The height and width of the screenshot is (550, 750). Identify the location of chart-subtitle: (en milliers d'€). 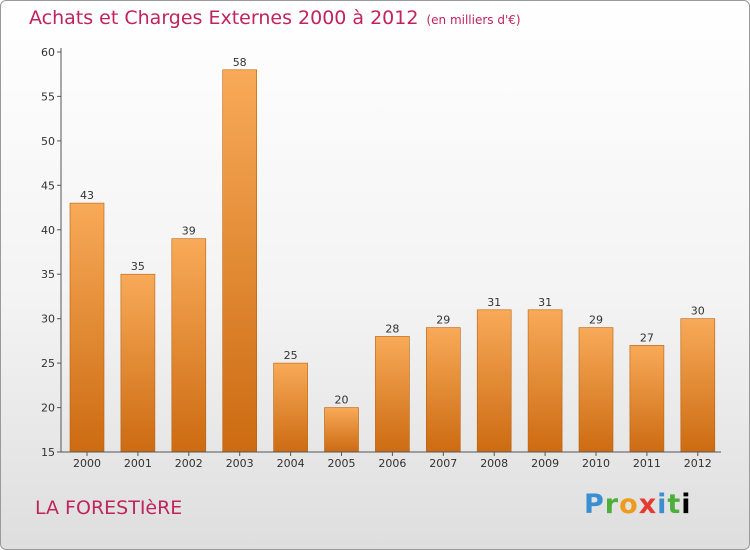
(473, 20).